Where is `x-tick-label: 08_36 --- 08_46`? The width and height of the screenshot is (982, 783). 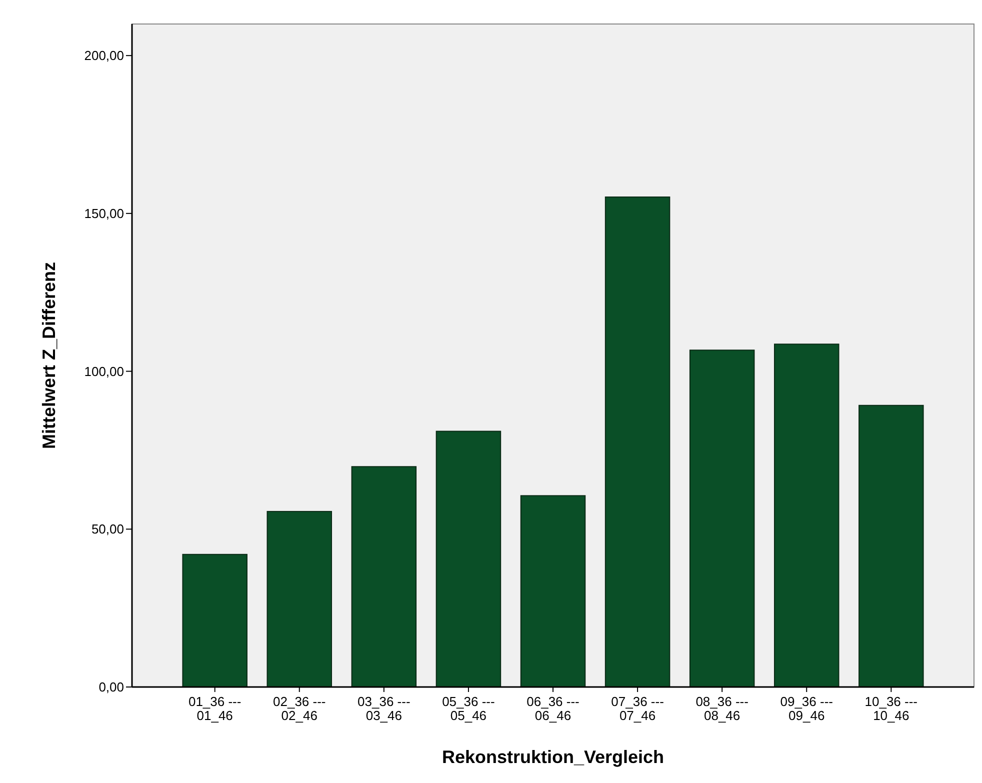 x-tick-label: 08_36 --- 08_46 is located at coordinates (722, 708).